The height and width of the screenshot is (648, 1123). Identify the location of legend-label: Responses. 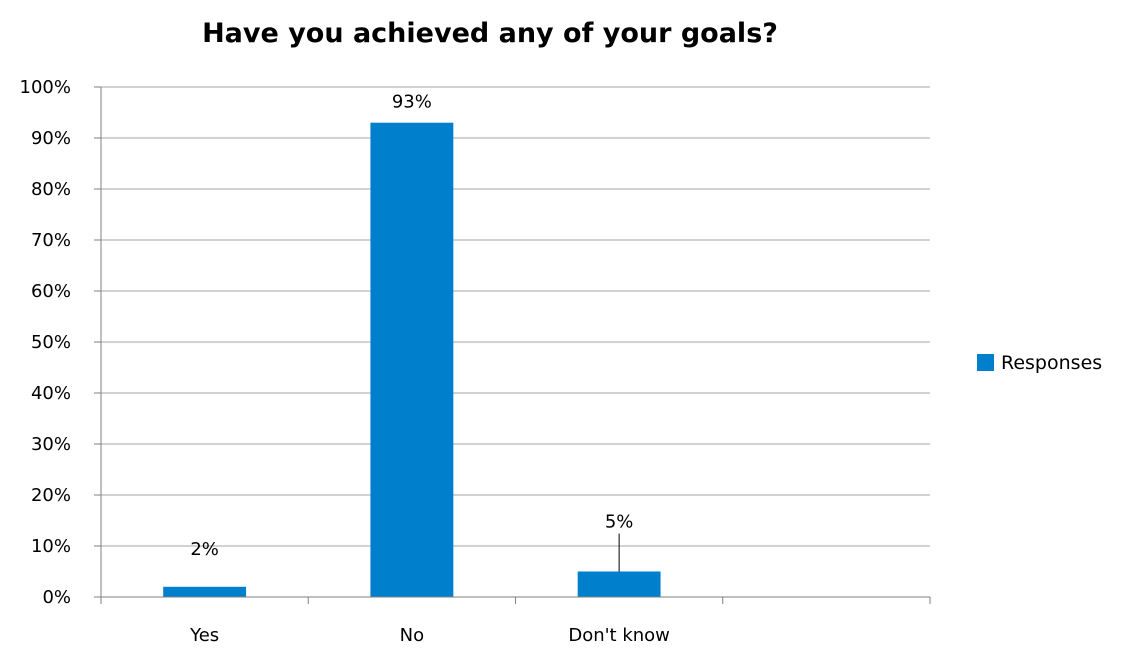
(1051, 363).